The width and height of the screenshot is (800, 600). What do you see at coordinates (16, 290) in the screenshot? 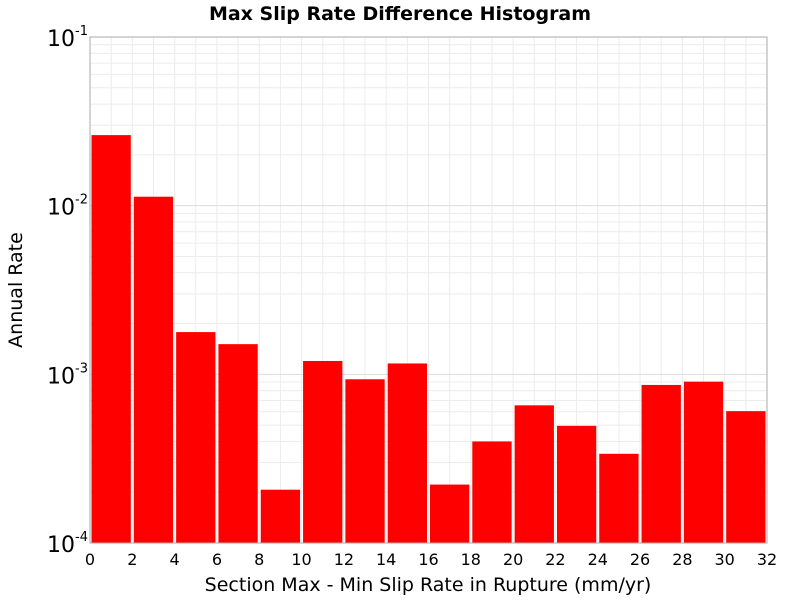
I see `y-axis-label: Annual Rate` at bounding box center [16, 290].